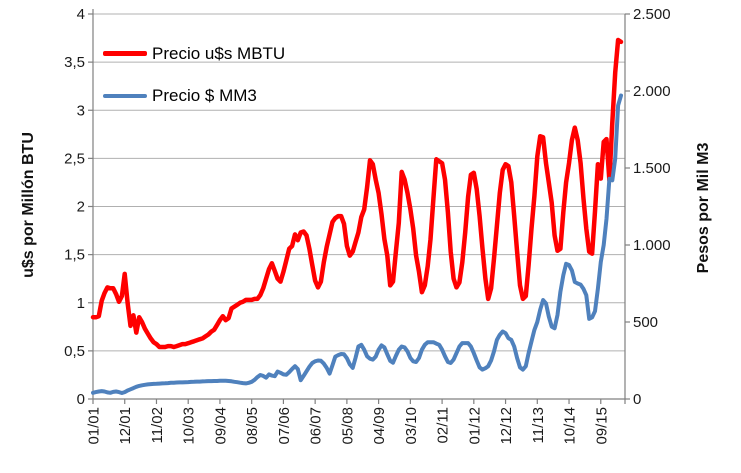 This screenshot has height=473, width=741. What do you see at coordinates (157, 425) in the screenshot?
I see `x-axis-tick-label: 11/02` at bounding box center [157, 425].